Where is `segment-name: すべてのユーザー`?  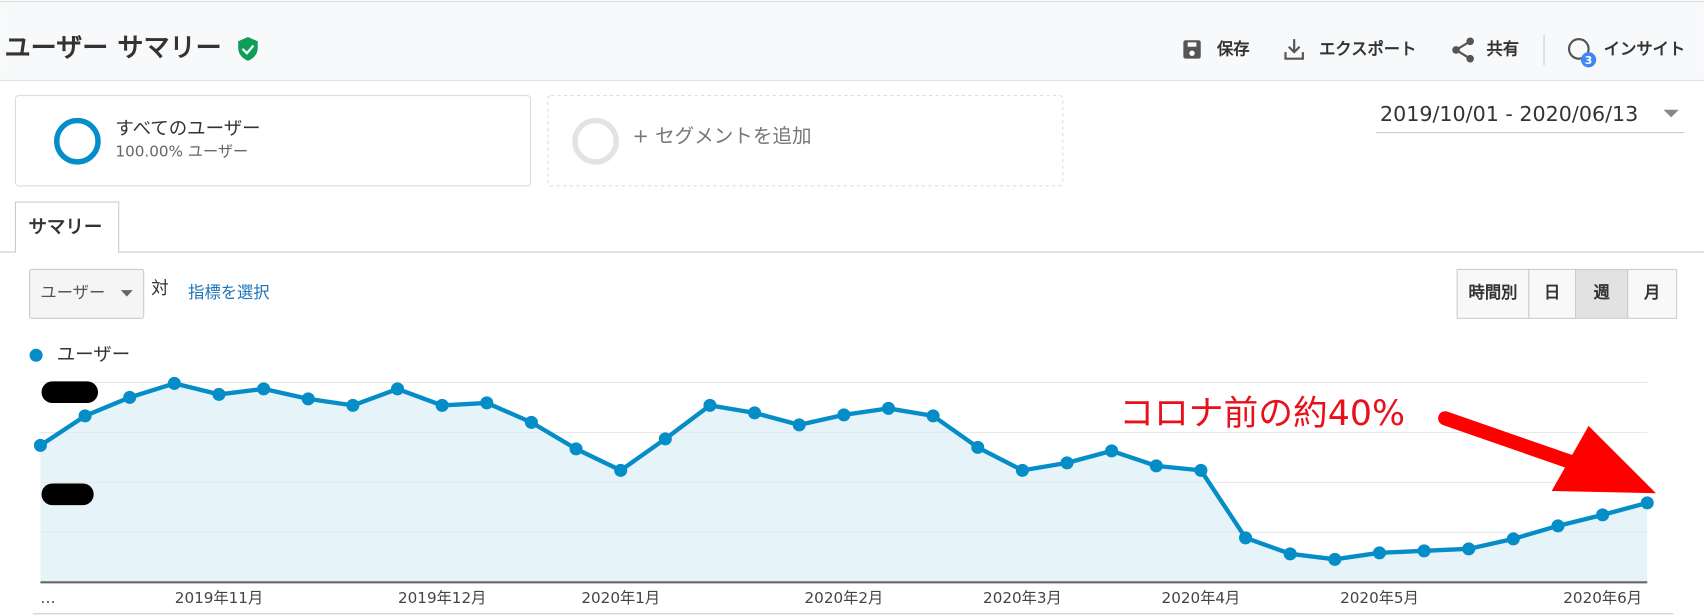 segment-name: すべてのユーザー is located at coordinates (187, 128).